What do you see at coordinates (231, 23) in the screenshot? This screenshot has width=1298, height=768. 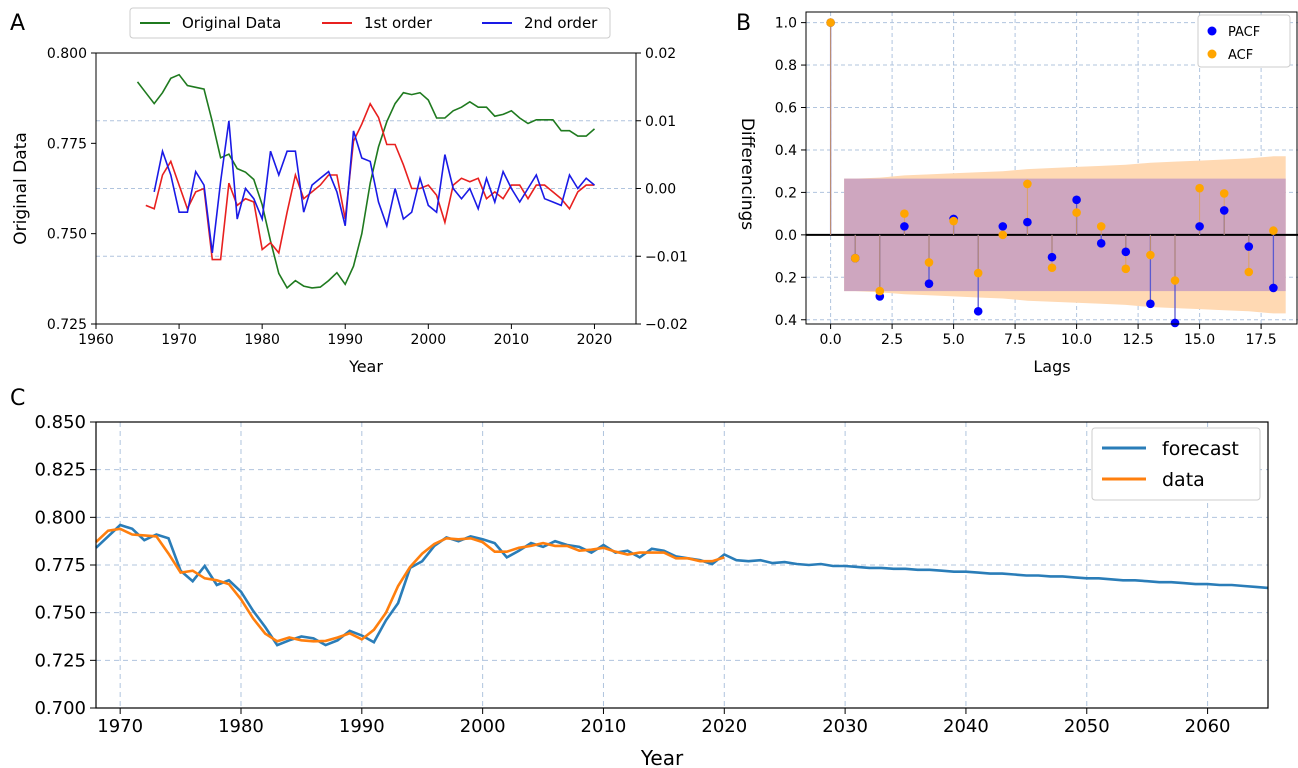 I see `legend-label: Original Data` at bounding box center [231, 23].